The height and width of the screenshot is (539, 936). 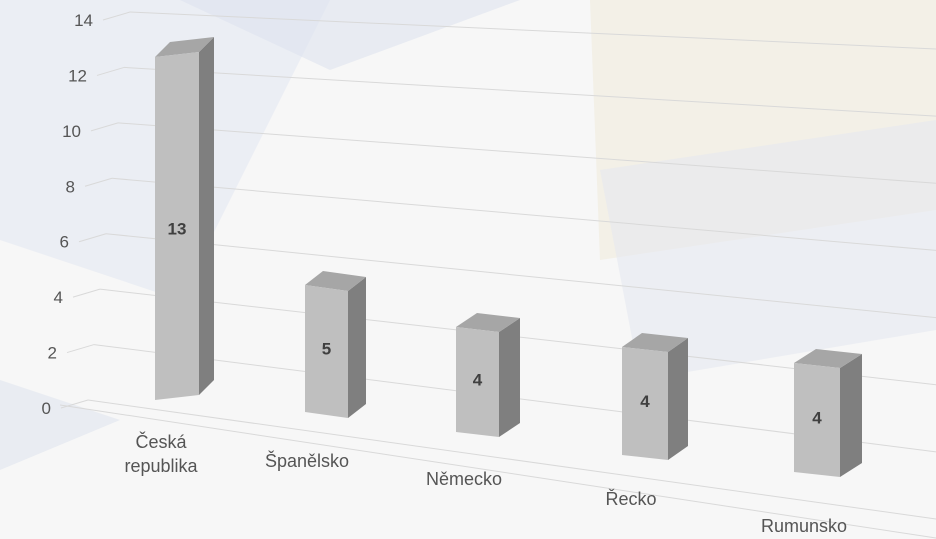 What do you see at coordinates (70, 186) in the screenshot?
I see `y-tick-label: 8` at bounding box center [70, 186].